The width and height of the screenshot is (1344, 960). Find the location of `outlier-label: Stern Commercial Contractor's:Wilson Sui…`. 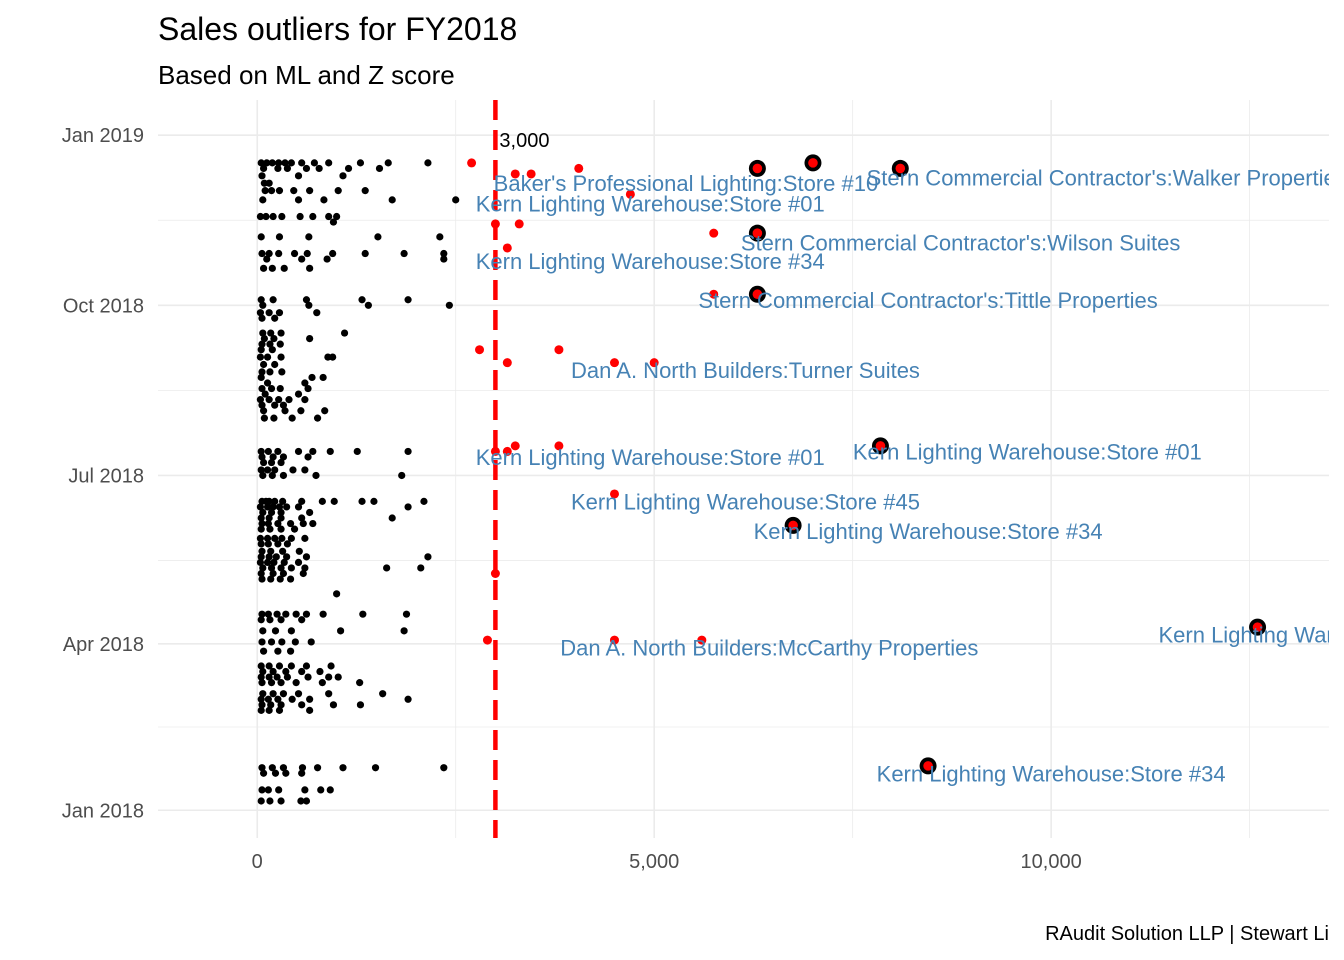

outlier-label: Stern Commercial Contractor's:Wilson Sui… is located at coordinates (960, 242).